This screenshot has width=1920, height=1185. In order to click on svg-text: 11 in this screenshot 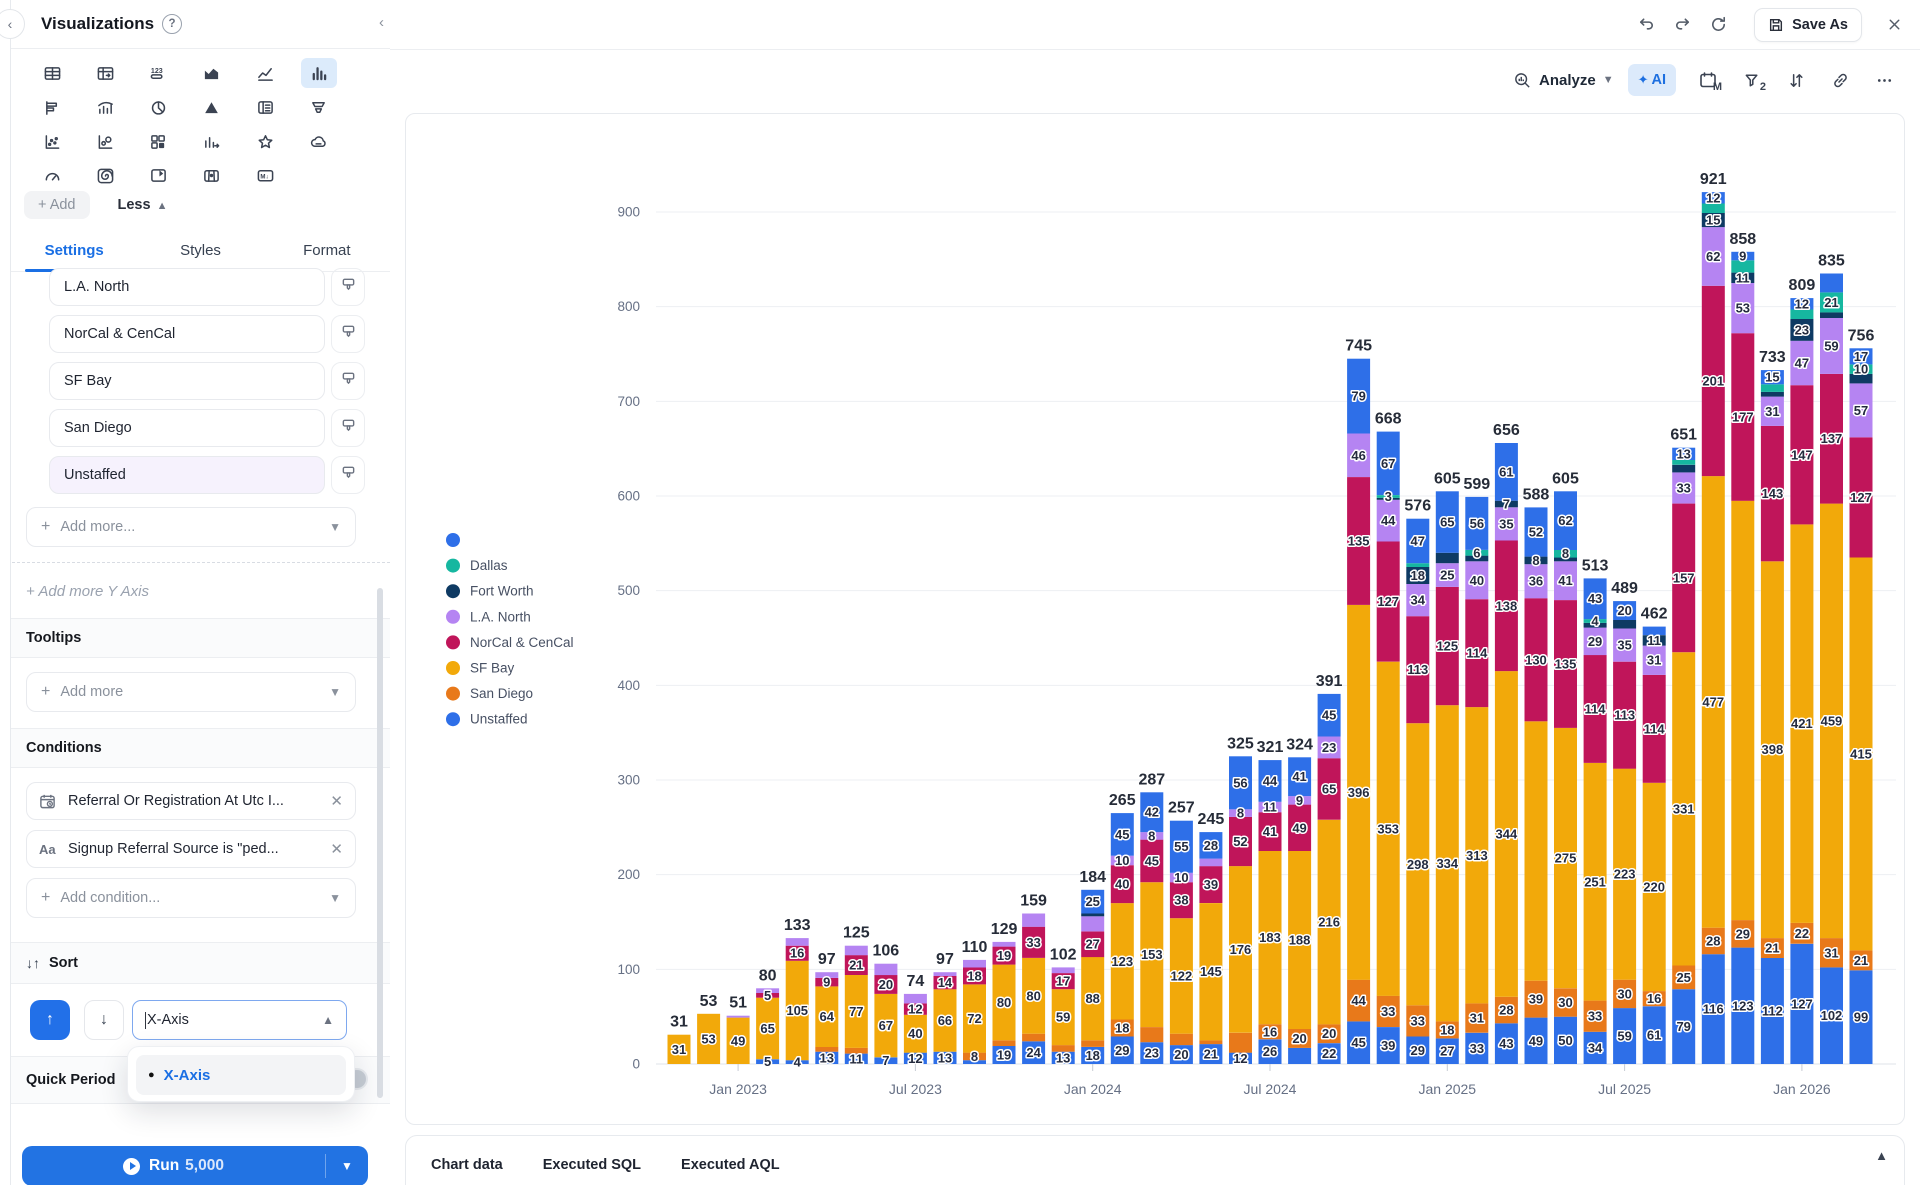, I will do `click(1654, 640)`.